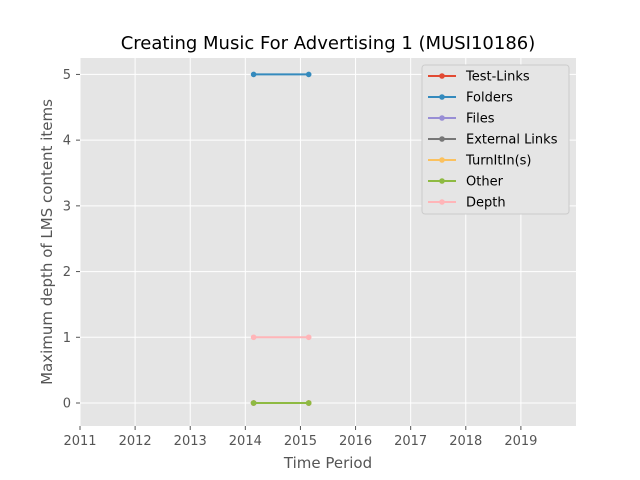  Describe the element at coordinates (465, 441) in the screenshot. I see `x-tick-label: 2018` at that location.